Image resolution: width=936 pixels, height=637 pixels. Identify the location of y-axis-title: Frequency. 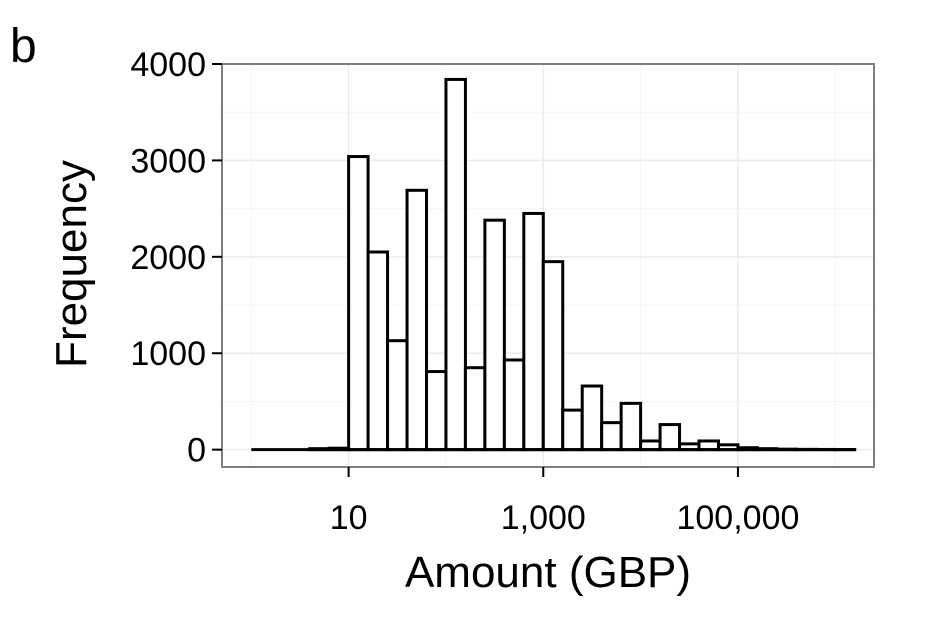
(71, 264).